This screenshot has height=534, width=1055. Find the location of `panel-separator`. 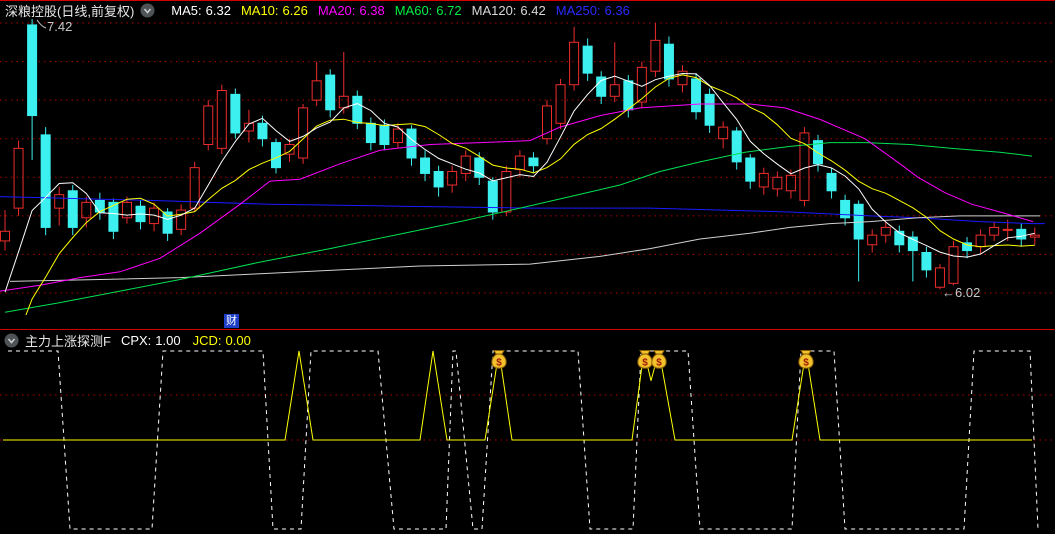

panel-separator is located at coordinates (527, 329).